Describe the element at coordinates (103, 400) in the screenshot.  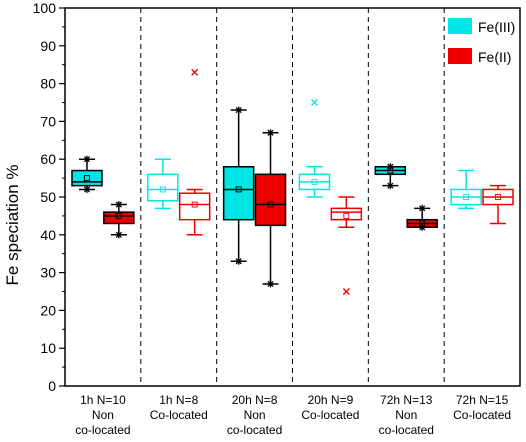
I see `category-label-line: 1h N=10` at that location.